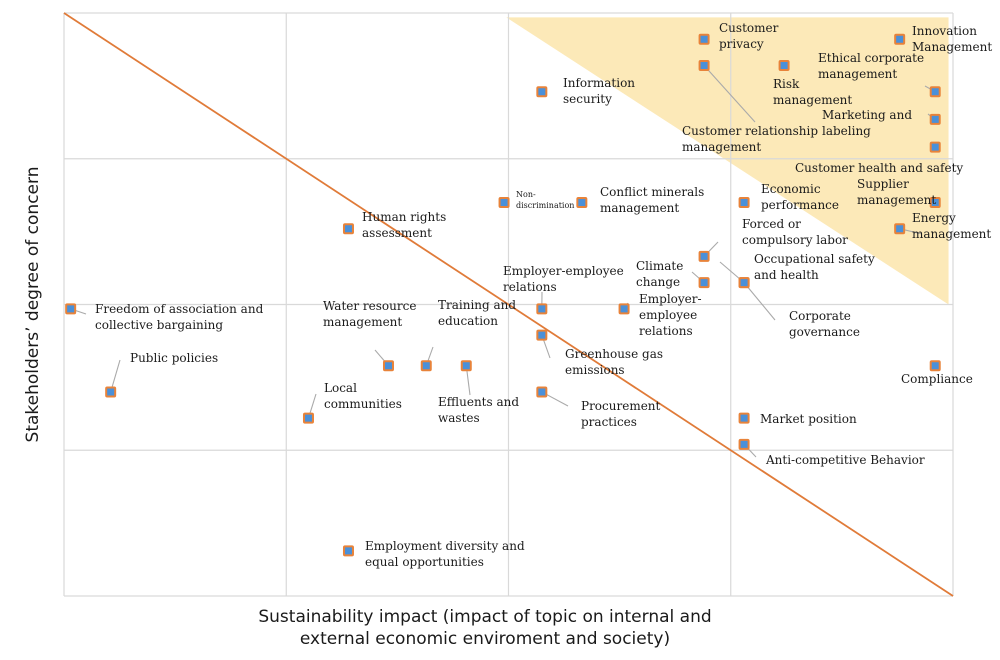  Describe the element at coordinates (845, 460) in the screenshot. I see `data-point-label: Anti-competitive Behavior` at that location.